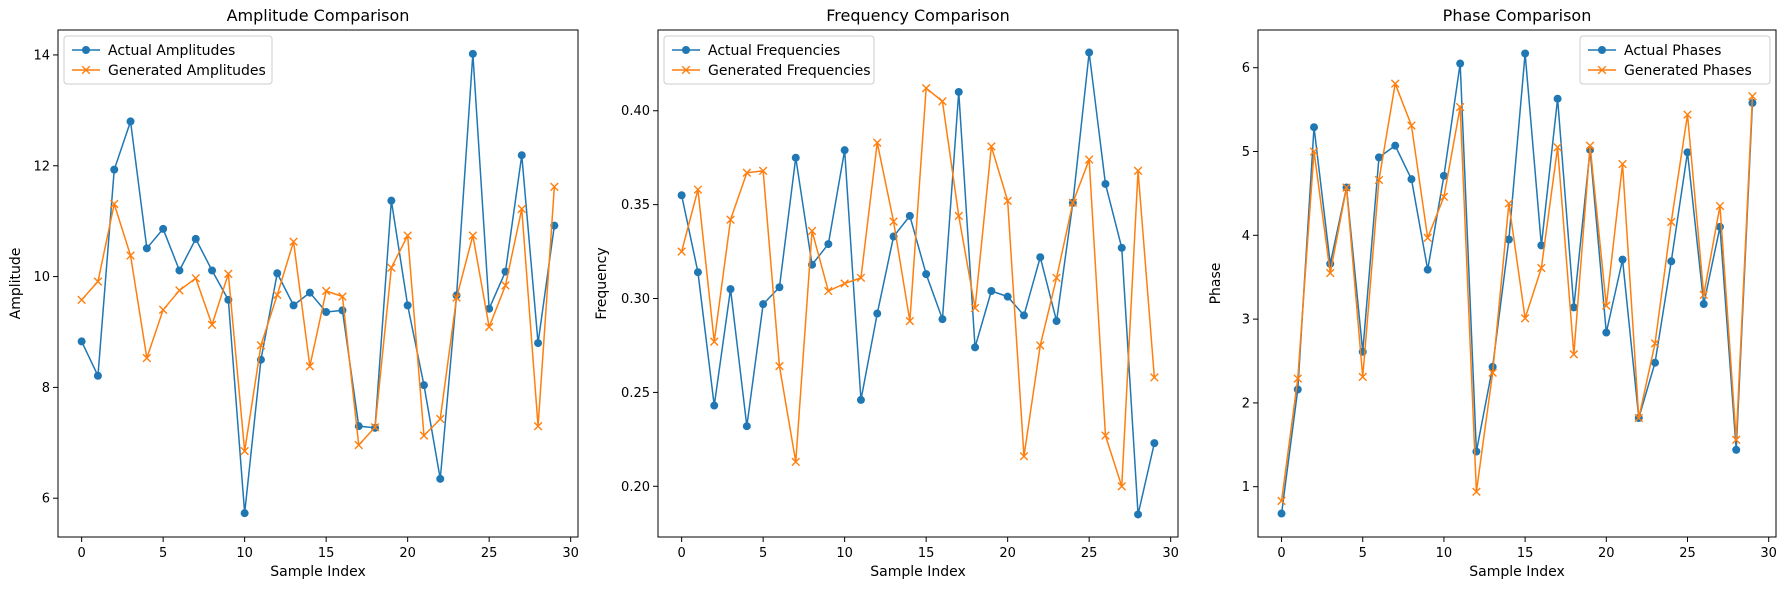 The image size is (1788, 590). I want to click on legend-label: Generated Amplitudes, so click(187, 71).